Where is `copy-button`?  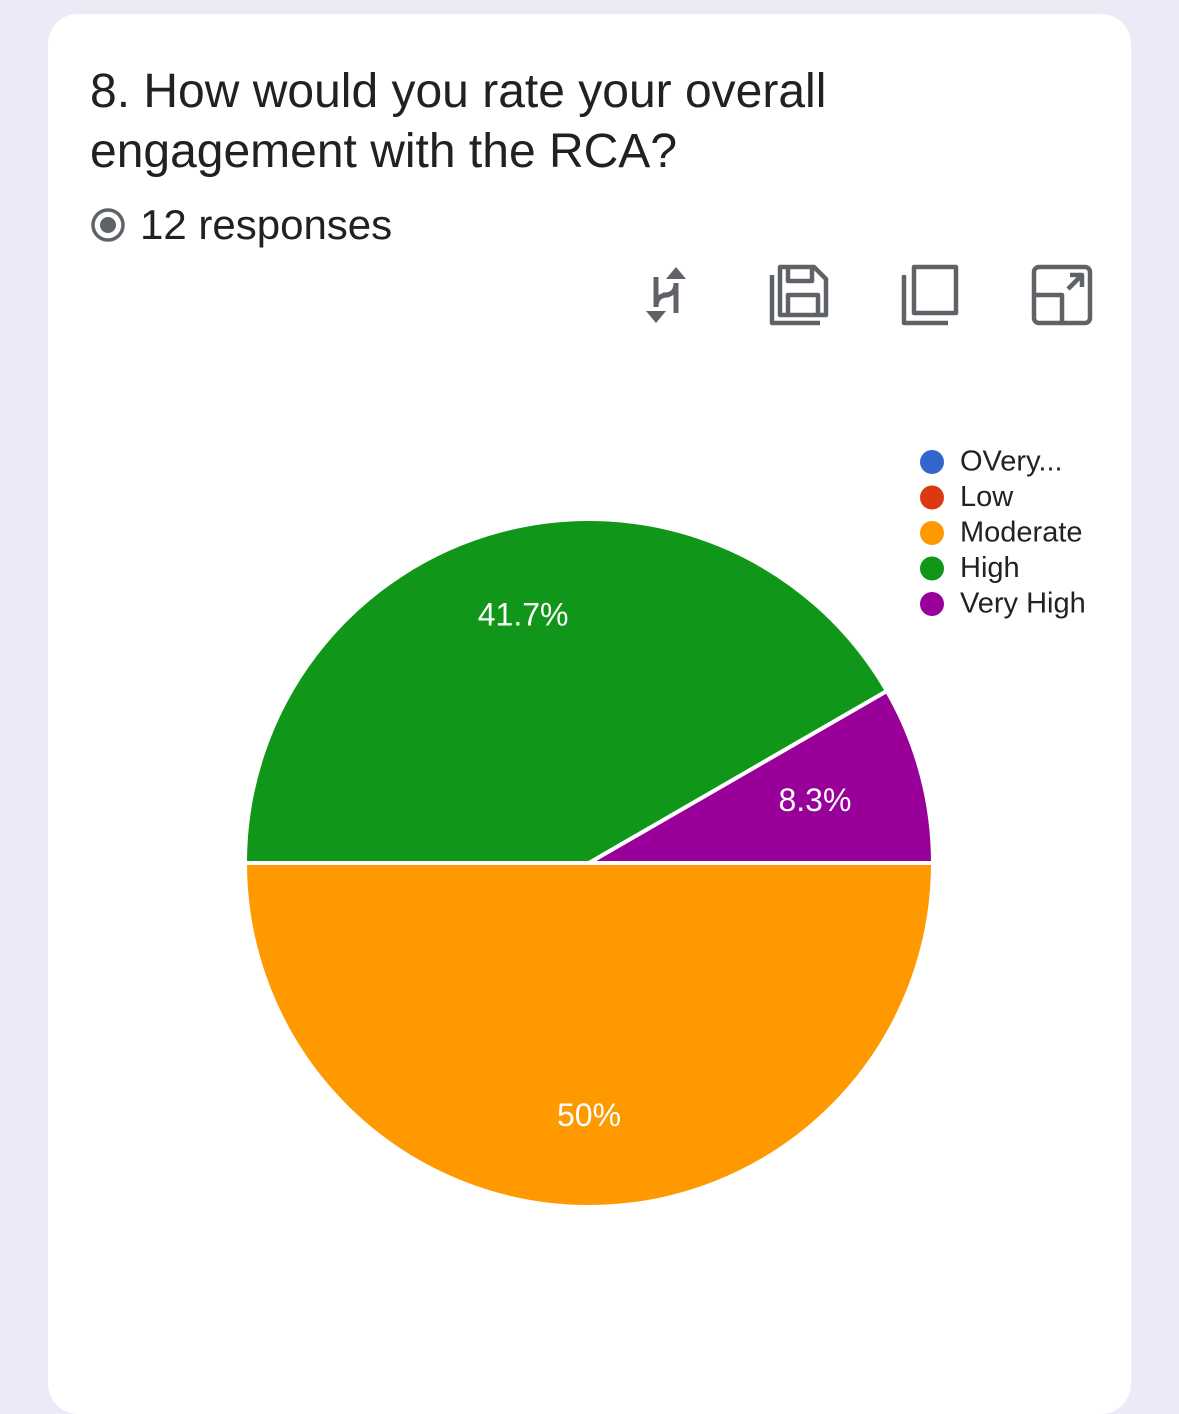
copy-button is located at coordinates (930, 295).